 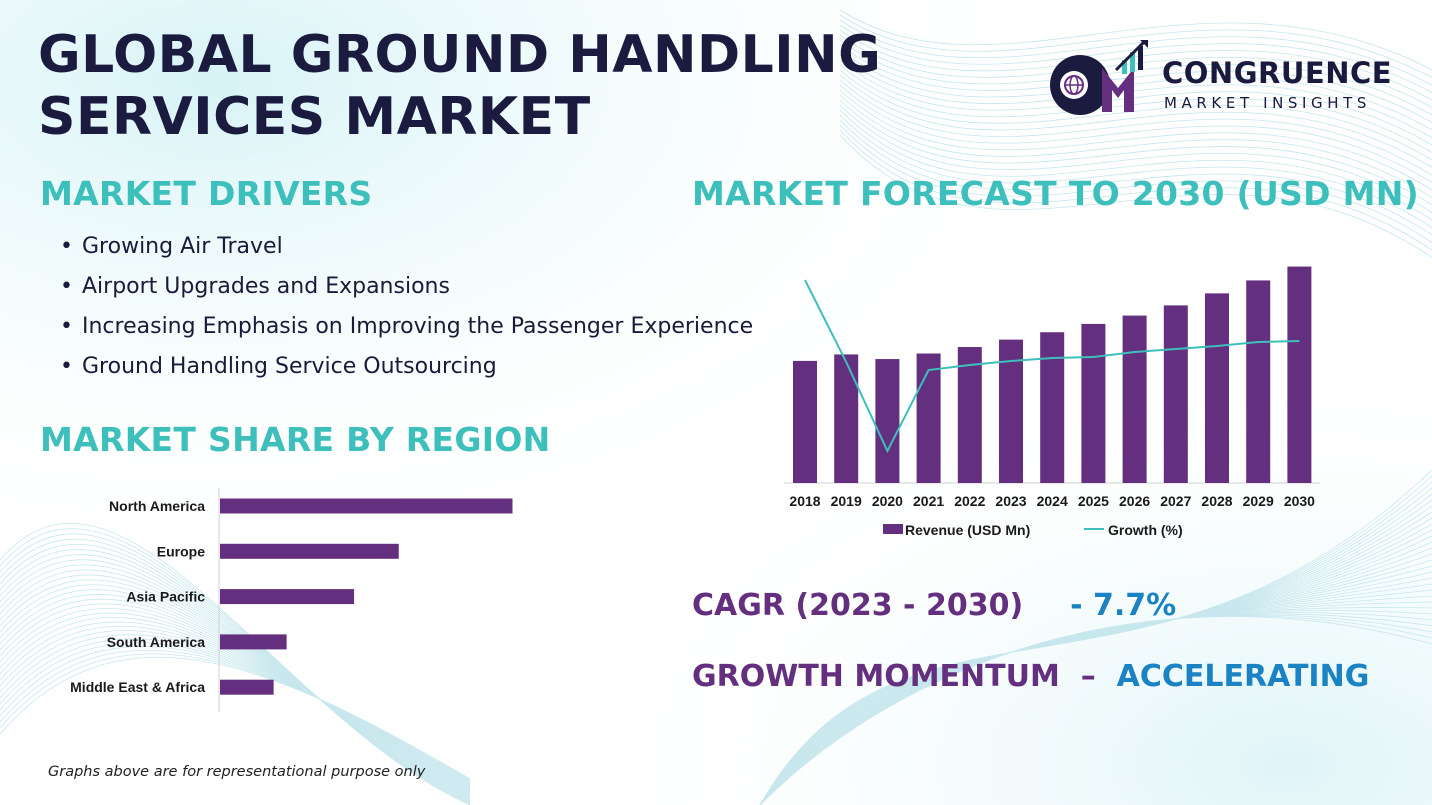 What do you see at coordinates (206, 193) in the screenshot?
I see `drivers-heading: MARKET DRIVERS` at bounding box center [206, 193].